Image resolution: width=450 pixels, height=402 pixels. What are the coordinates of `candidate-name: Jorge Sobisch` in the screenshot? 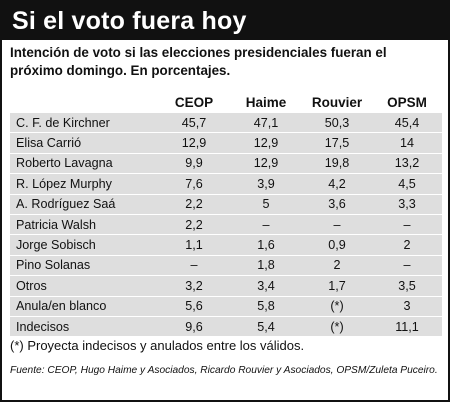 It's located at (84, 245).